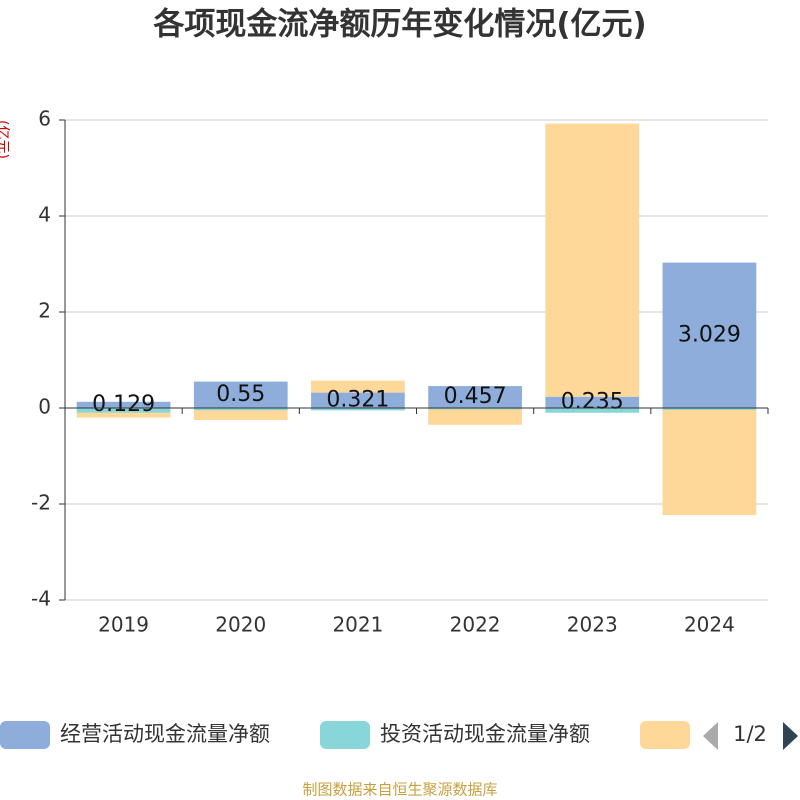 This screenshot has width=800, height=800. What do you see at coordinates (750, 734) in the screenshot?
I see `legend-page: 1/2` at bounding box center [750, 734].